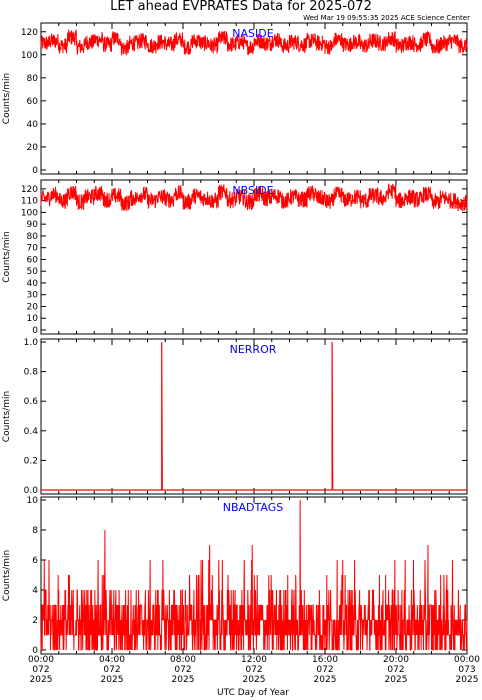 This screenshot has height=700, width=482. What do you see at coordinates (35, 561) in the screenshot?
I see `y-tick-label: 6` at bounding box center [35, 561].